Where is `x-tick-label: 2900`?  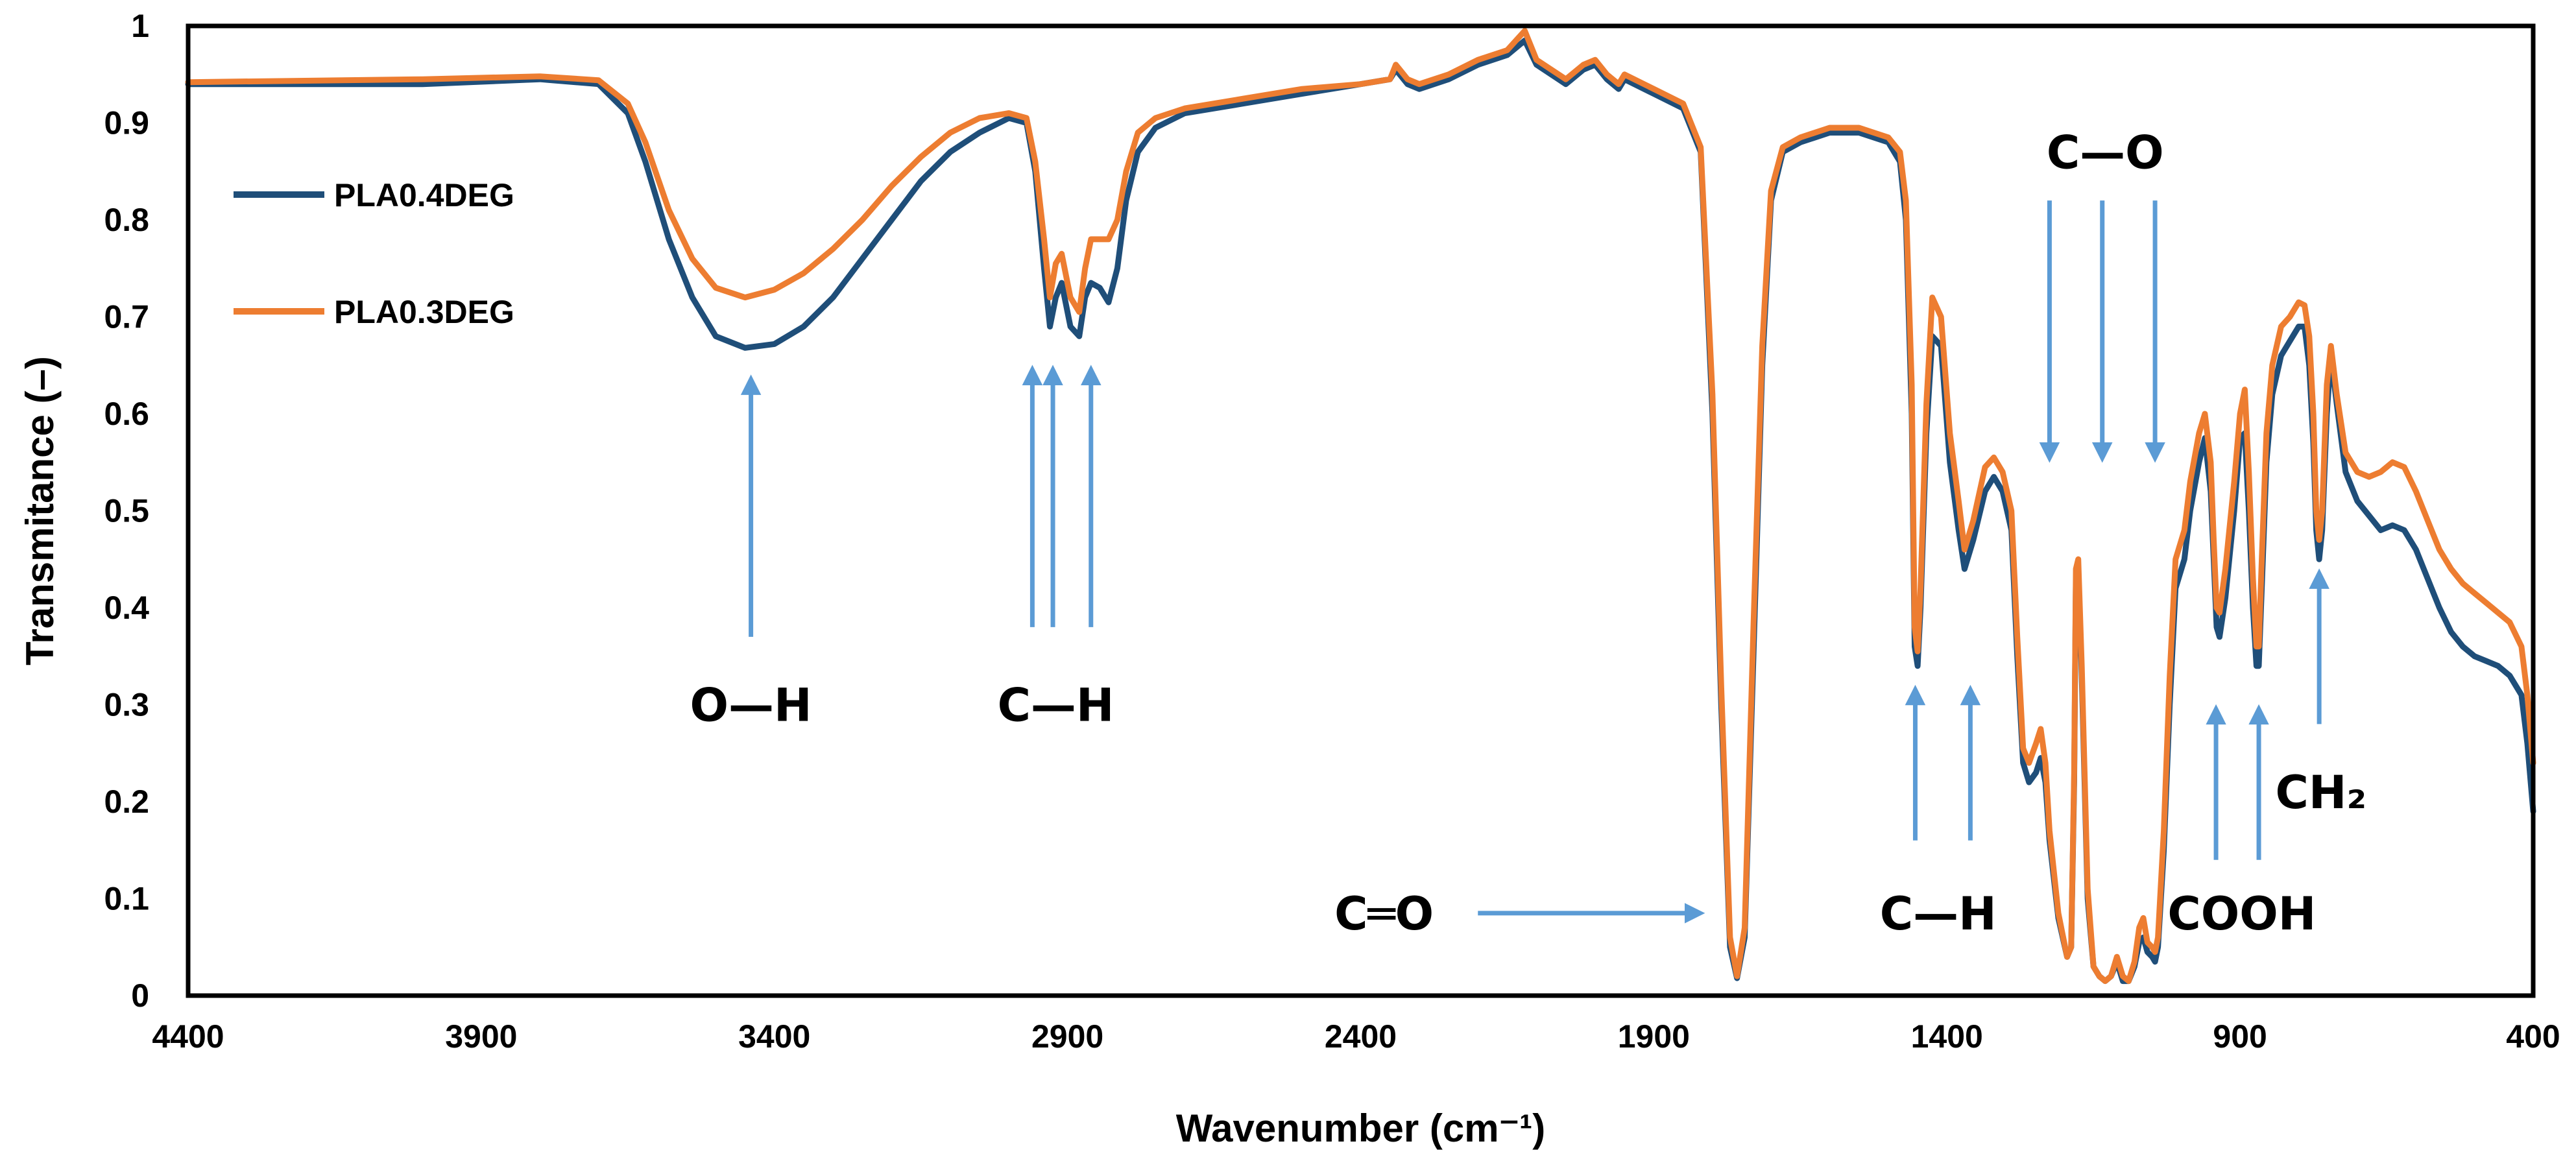 x-tick-label: 2900 is located at coordinates (1067, 1036).